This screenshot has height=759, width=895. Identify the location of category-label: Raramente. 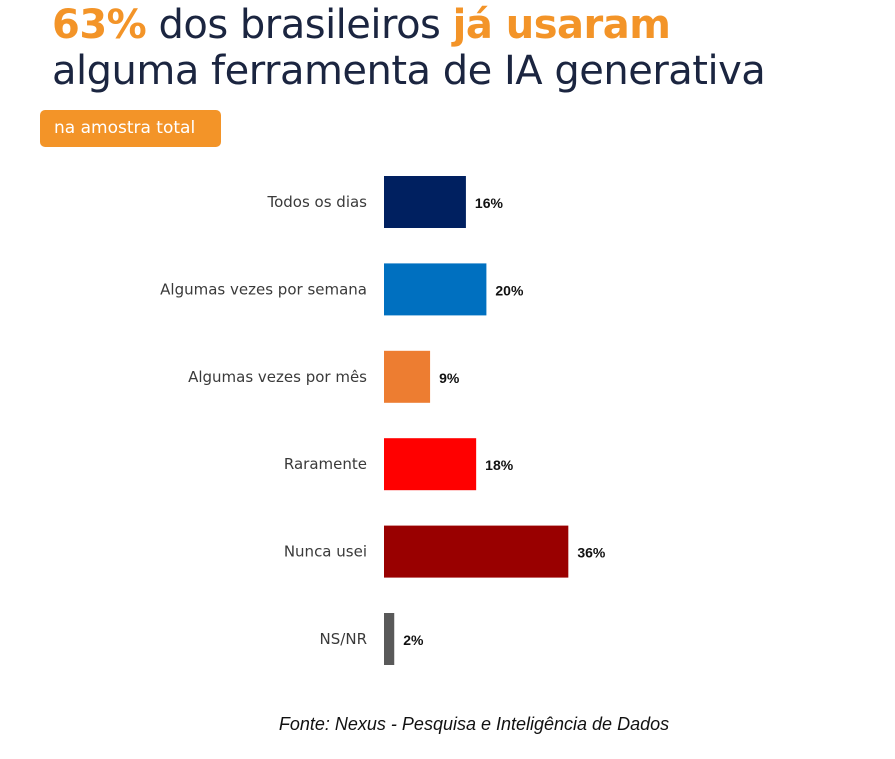
(325, 464).